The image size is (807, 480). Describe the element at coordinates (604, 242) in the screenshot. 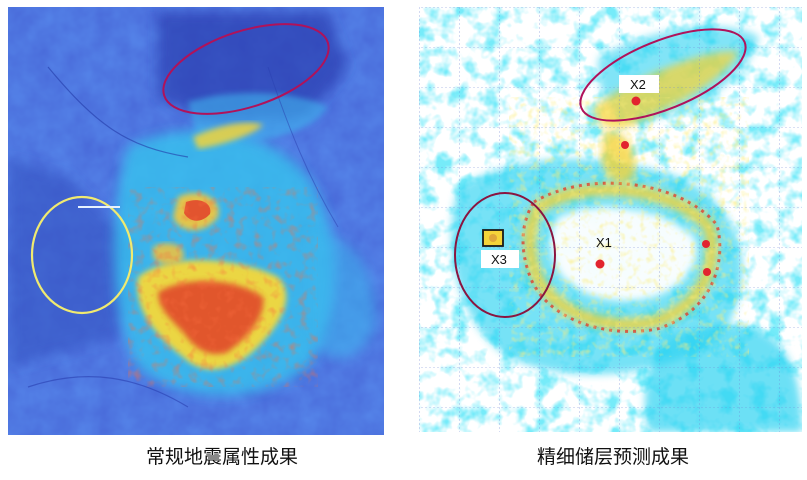

I see `well-label-x1: X1` at that location.